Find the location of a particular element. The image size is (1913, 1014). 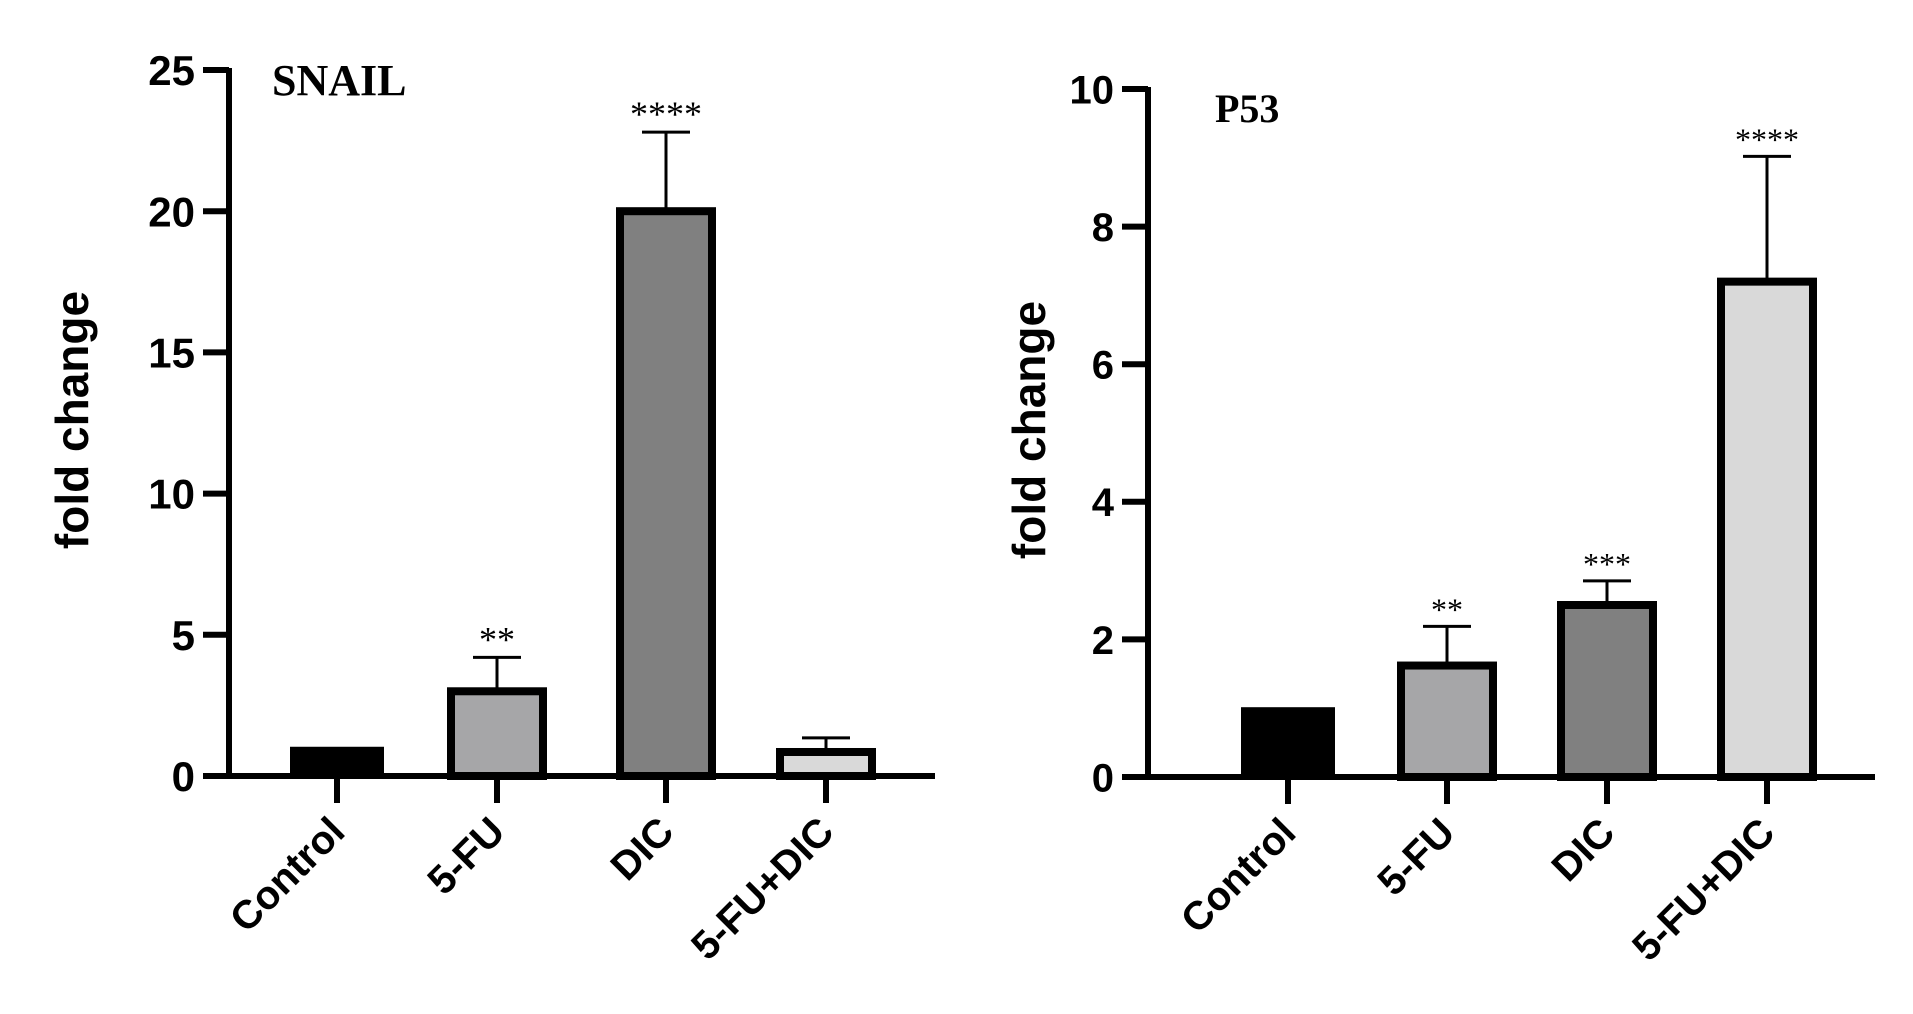

snail-bar-5-fu is located at coordinates (497, 734).